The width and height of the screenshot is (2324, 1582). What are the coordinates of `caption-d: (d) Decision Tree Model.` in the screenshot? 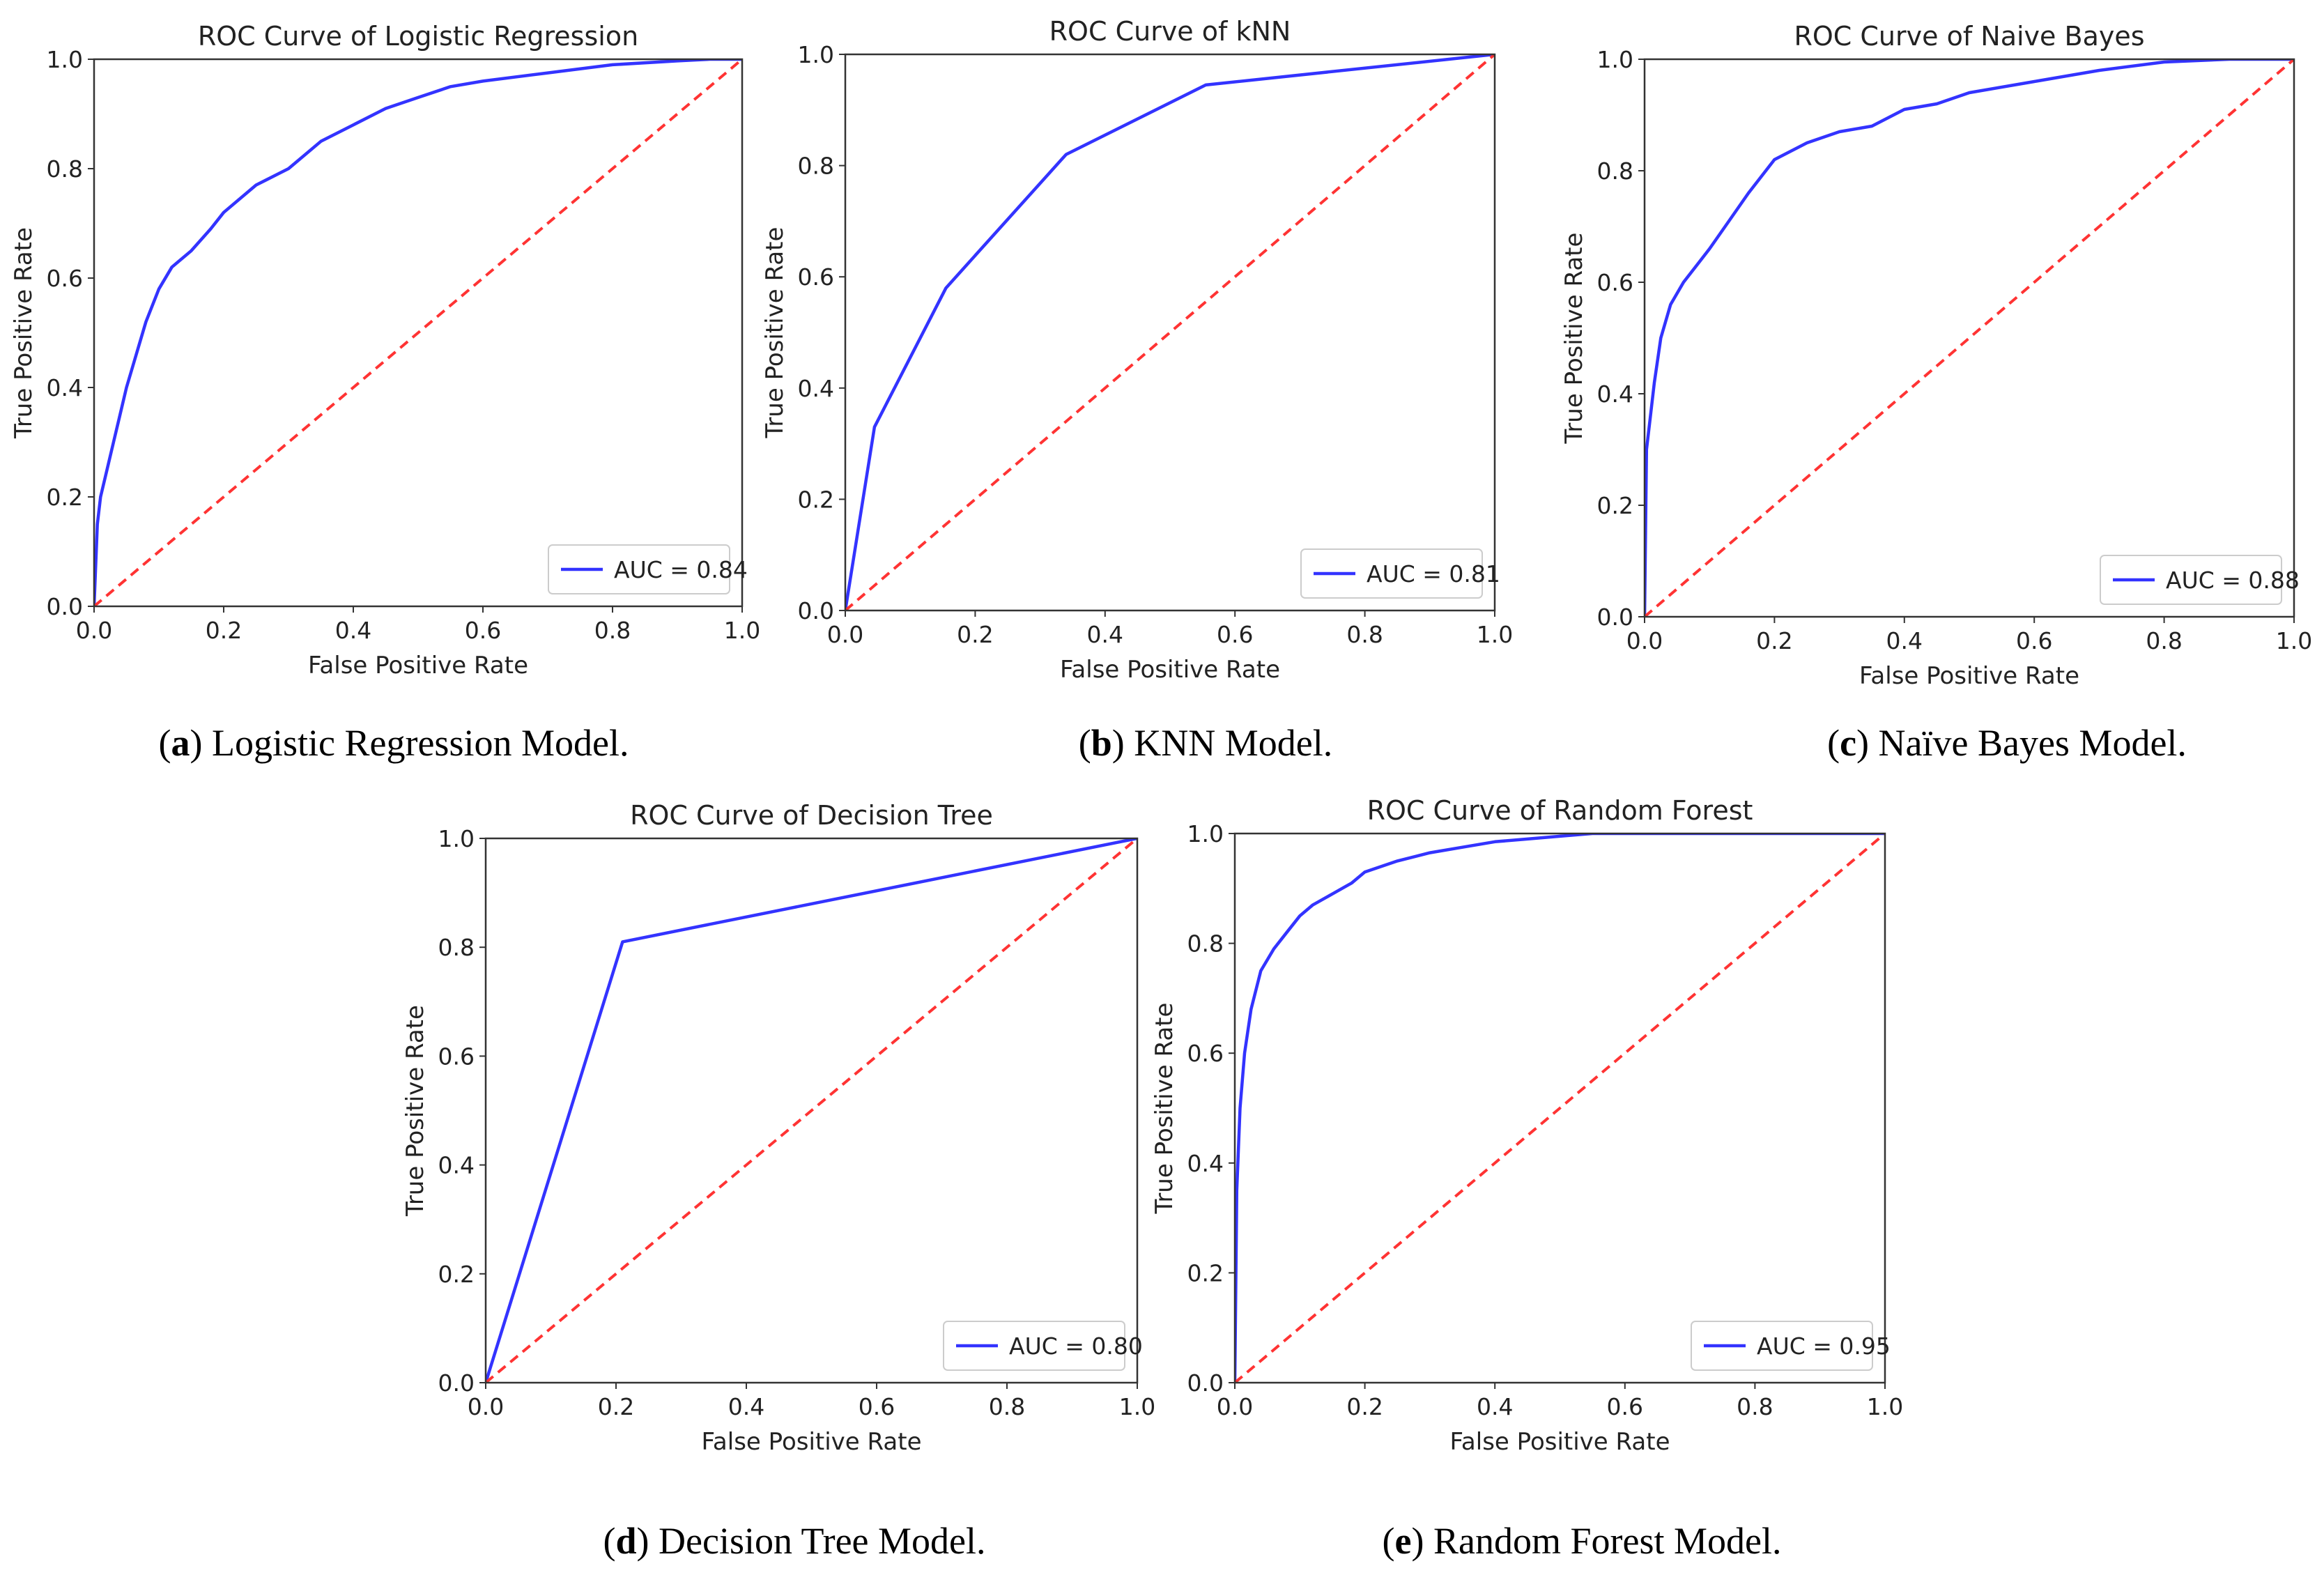 It's located at (795, 1541).